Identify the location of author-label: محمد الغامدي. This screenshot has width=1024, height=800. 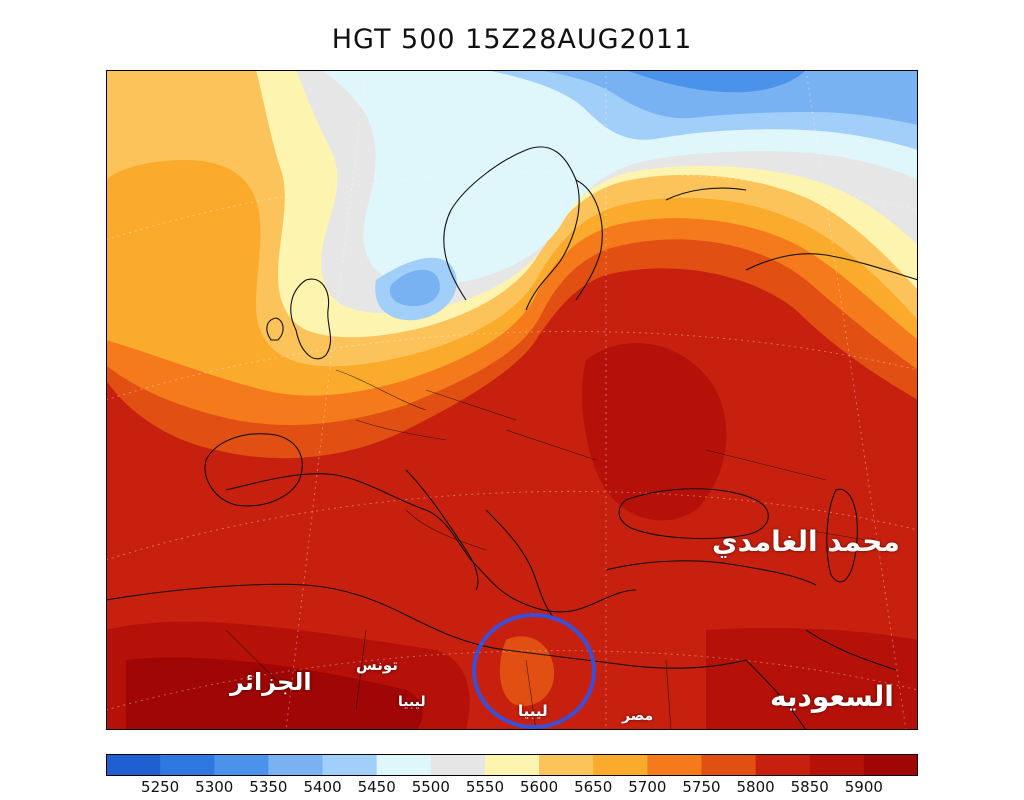
(806, 541).